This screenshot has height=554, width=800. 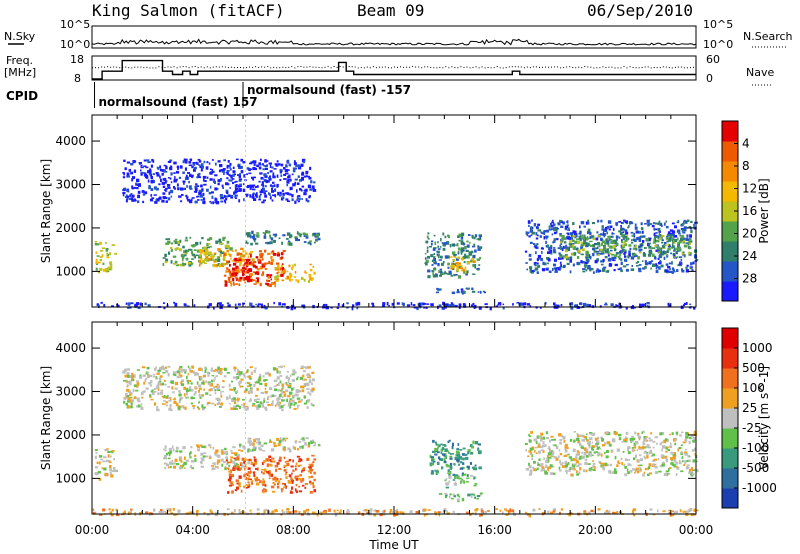 What do you see at coordinates (595, 530) in the screenshot?
I see `x-tick-label: 20:00` at bounding box center [595, 530].